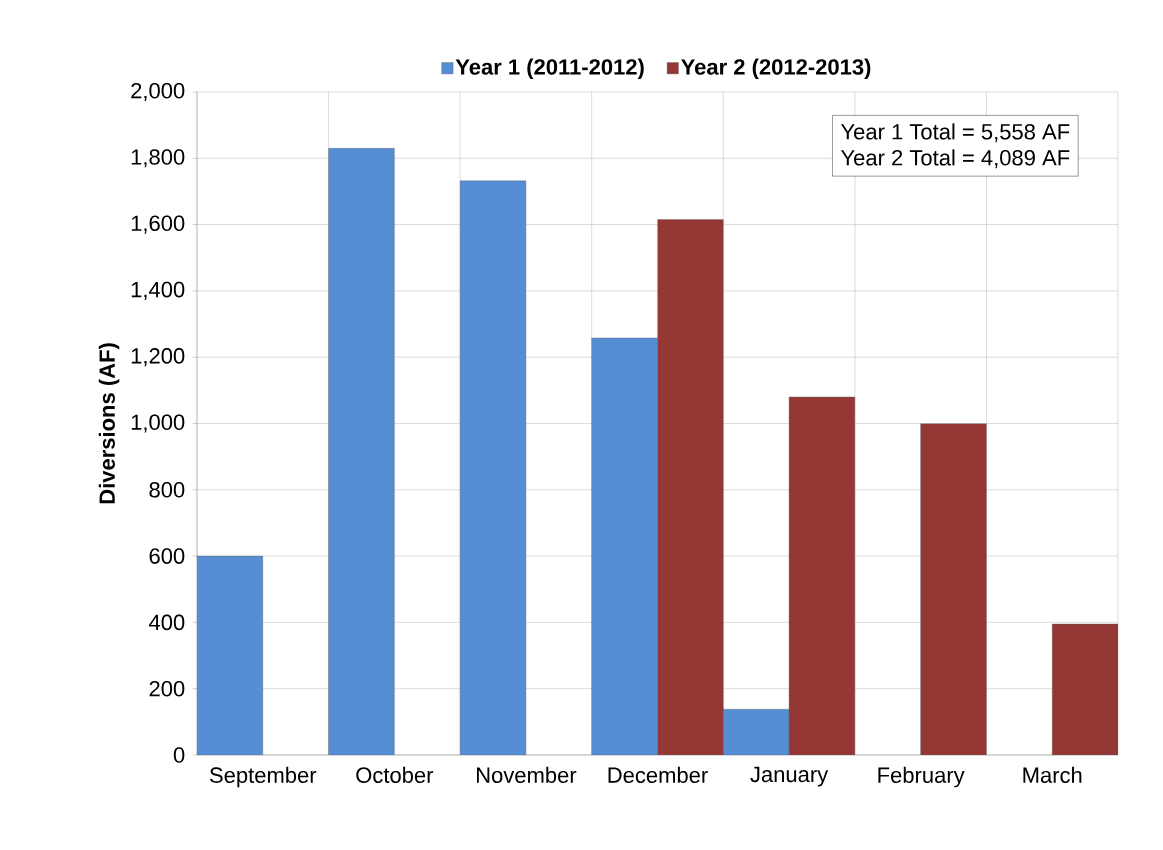 The image size is (1163, 850). Describe the element at coordinates (955, 159) in the screenshot. I see `annotation: Year 2 Total = 4,089 AF` at that location.